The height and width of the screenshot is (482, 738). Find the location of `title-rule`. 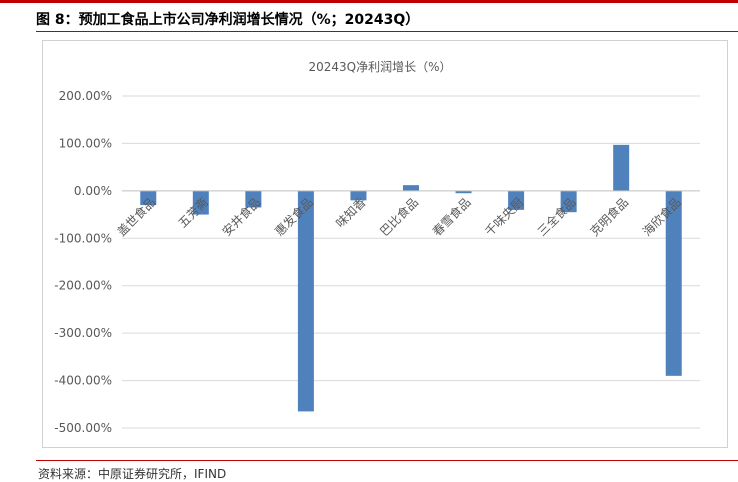

title-rule is located at coordinates (387, 31).